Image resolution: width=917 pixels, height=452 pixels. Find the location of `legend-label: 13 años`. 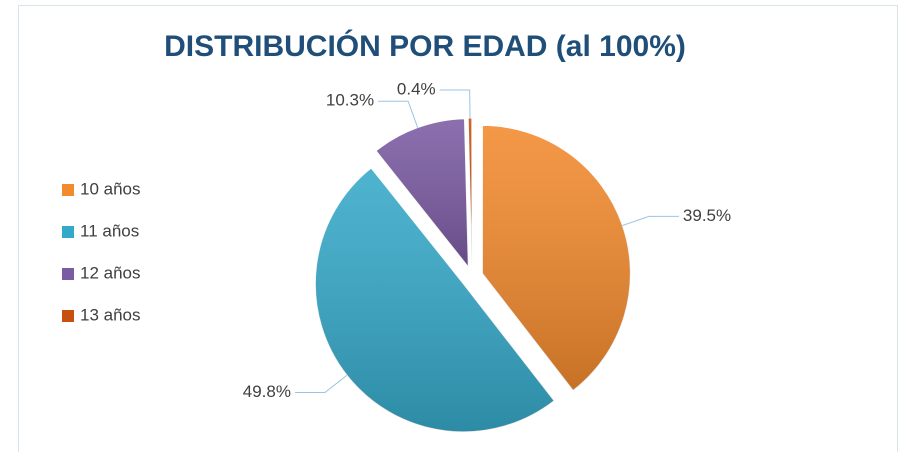

legend-label: 13 años is located at coordinates (110, 314).